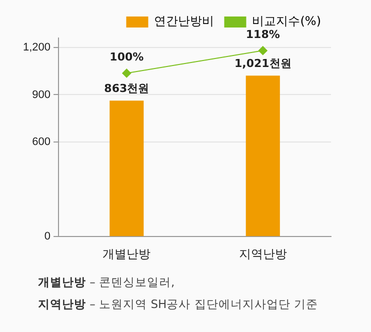  What do you see at coordinates (127, 88) in the screenshot?
I see `data-label: 863천원` at bounding box center [127, 88].